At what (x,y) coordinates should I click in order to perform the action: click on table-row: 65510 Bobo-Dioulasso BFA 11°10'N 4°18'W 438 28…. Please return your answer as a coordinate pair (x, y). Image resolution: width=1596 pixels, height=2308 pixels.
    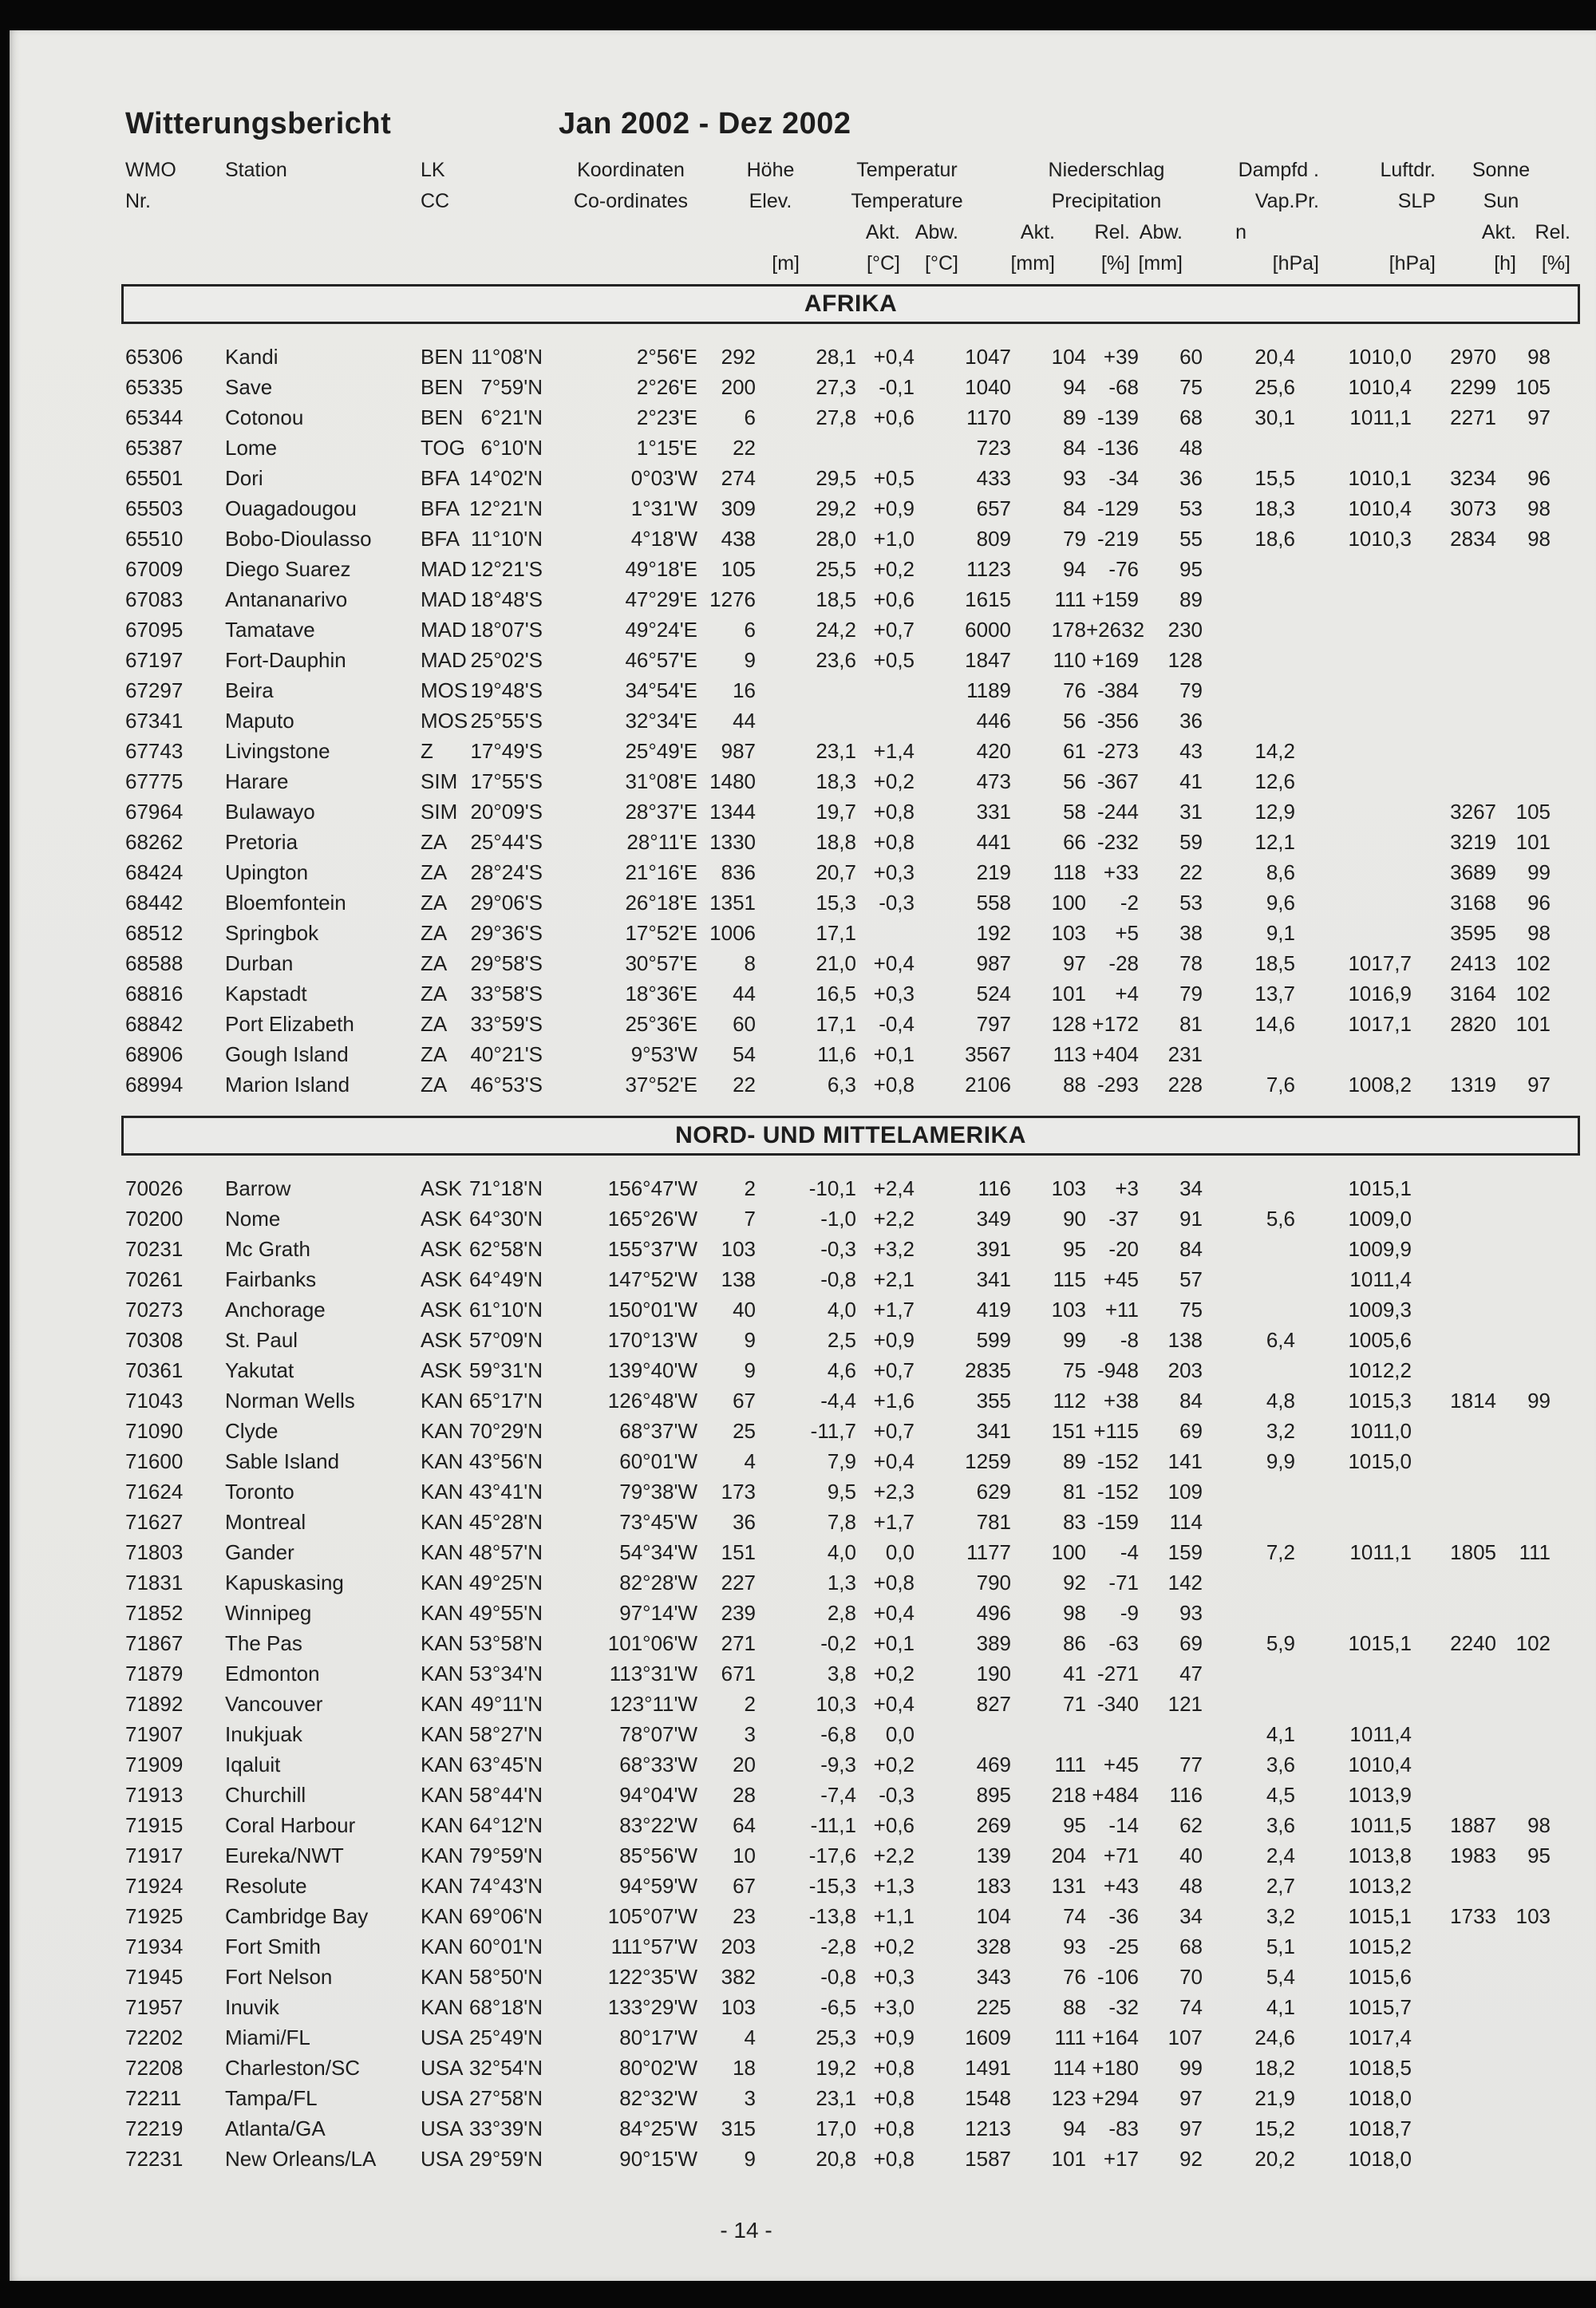
    Looking at the image, I should click on (838, 539).